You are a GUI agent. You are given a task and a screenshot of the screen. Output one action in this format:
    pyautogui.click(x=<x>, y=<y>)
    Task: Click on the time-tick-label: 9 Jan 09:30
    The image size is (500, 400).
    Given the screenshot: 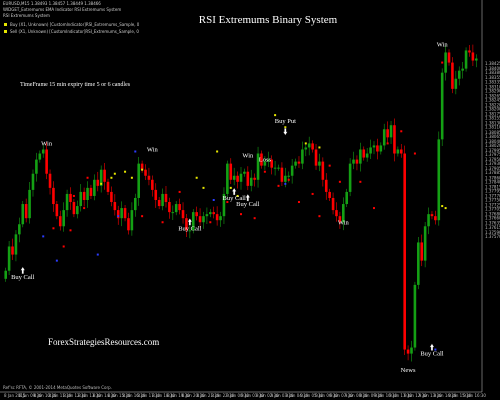 What is the action you would take?
    pyautogui.click(x=371, y=395)
    